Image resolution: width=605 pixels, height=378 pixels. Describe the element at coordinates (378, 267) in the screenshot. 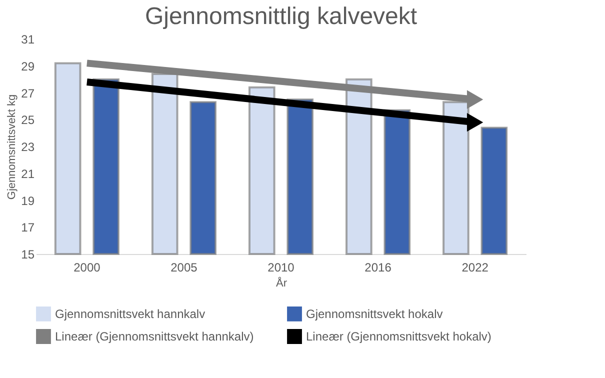

I see `x-tick-label: 2016` at that location.